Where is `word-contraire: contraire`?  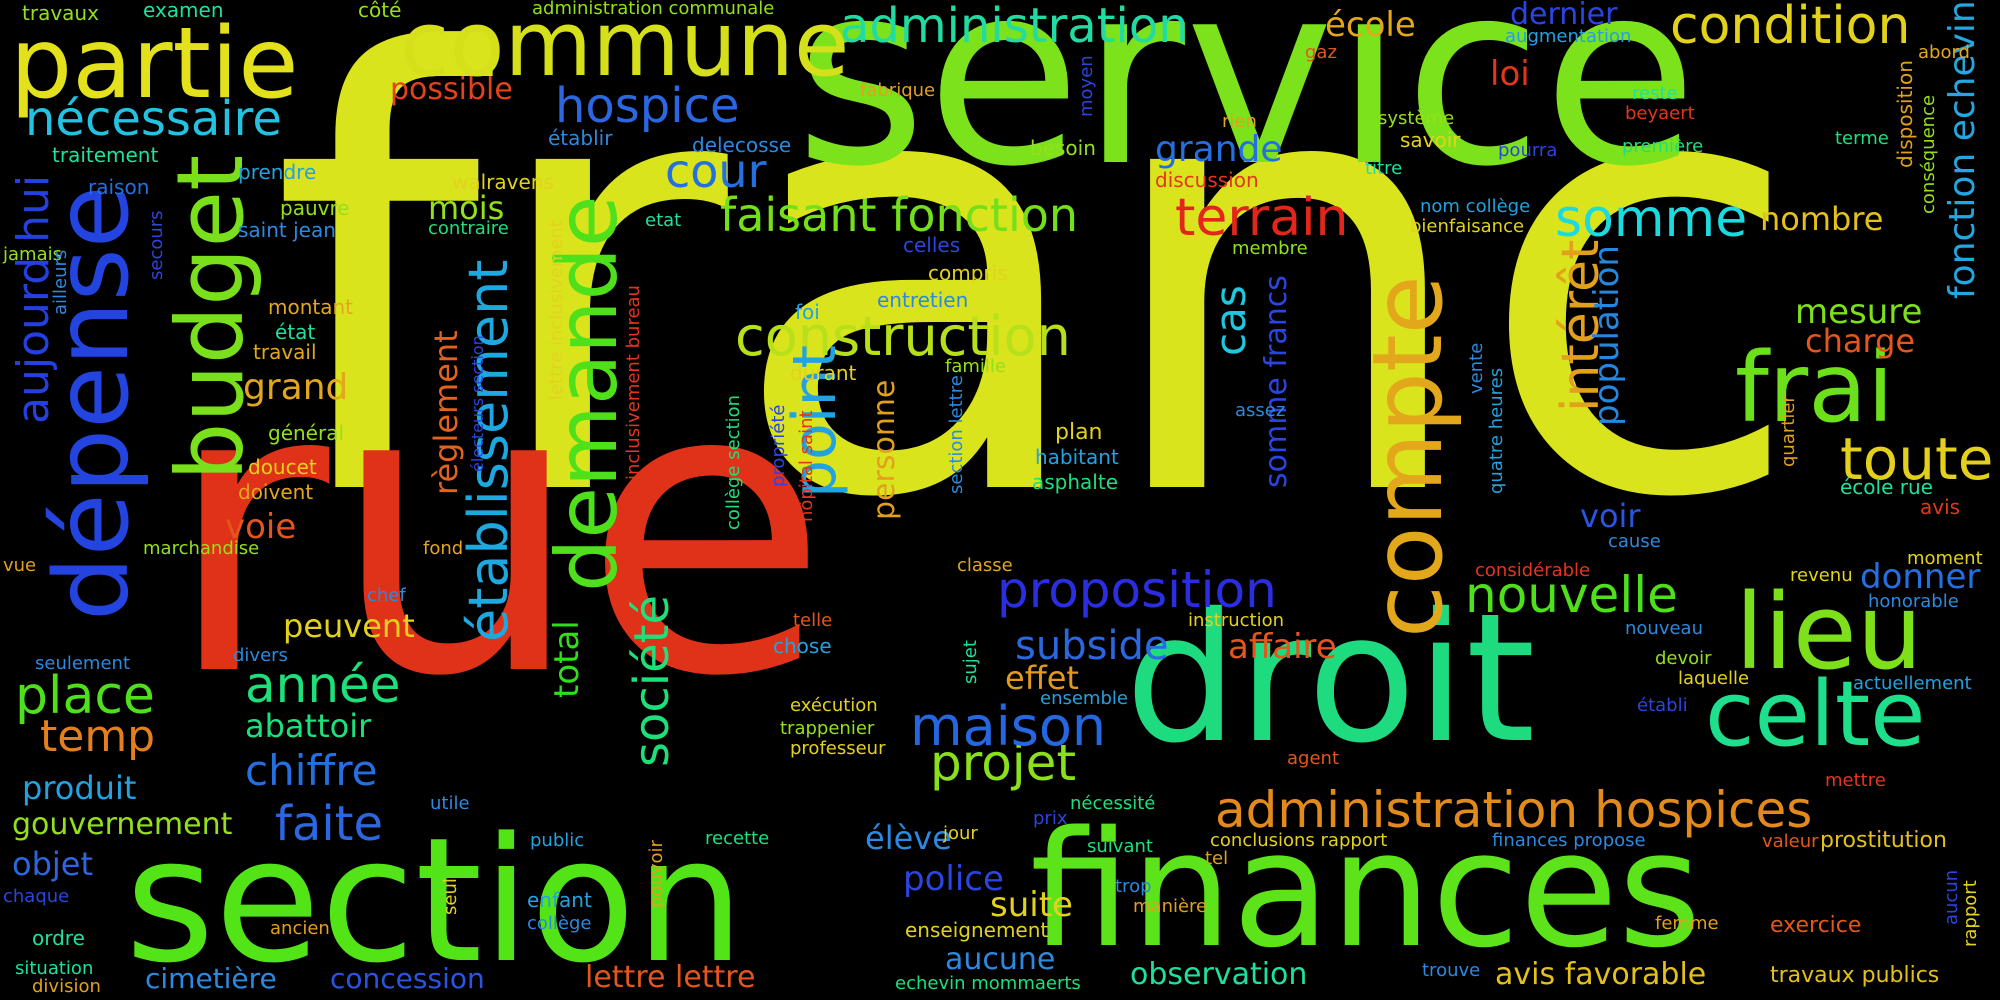
word-contraire: contraire is located at coordinates (468, 228).